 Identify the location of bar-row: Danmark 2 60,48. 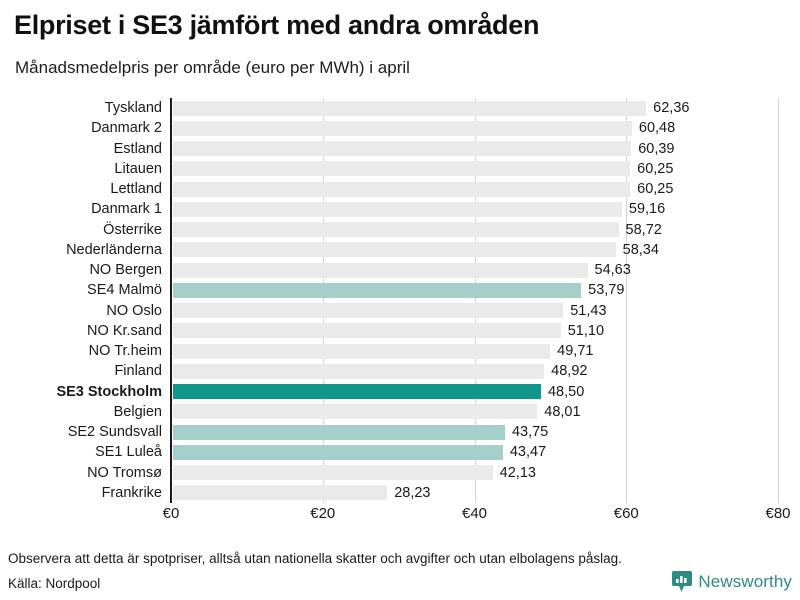
(400, 128).